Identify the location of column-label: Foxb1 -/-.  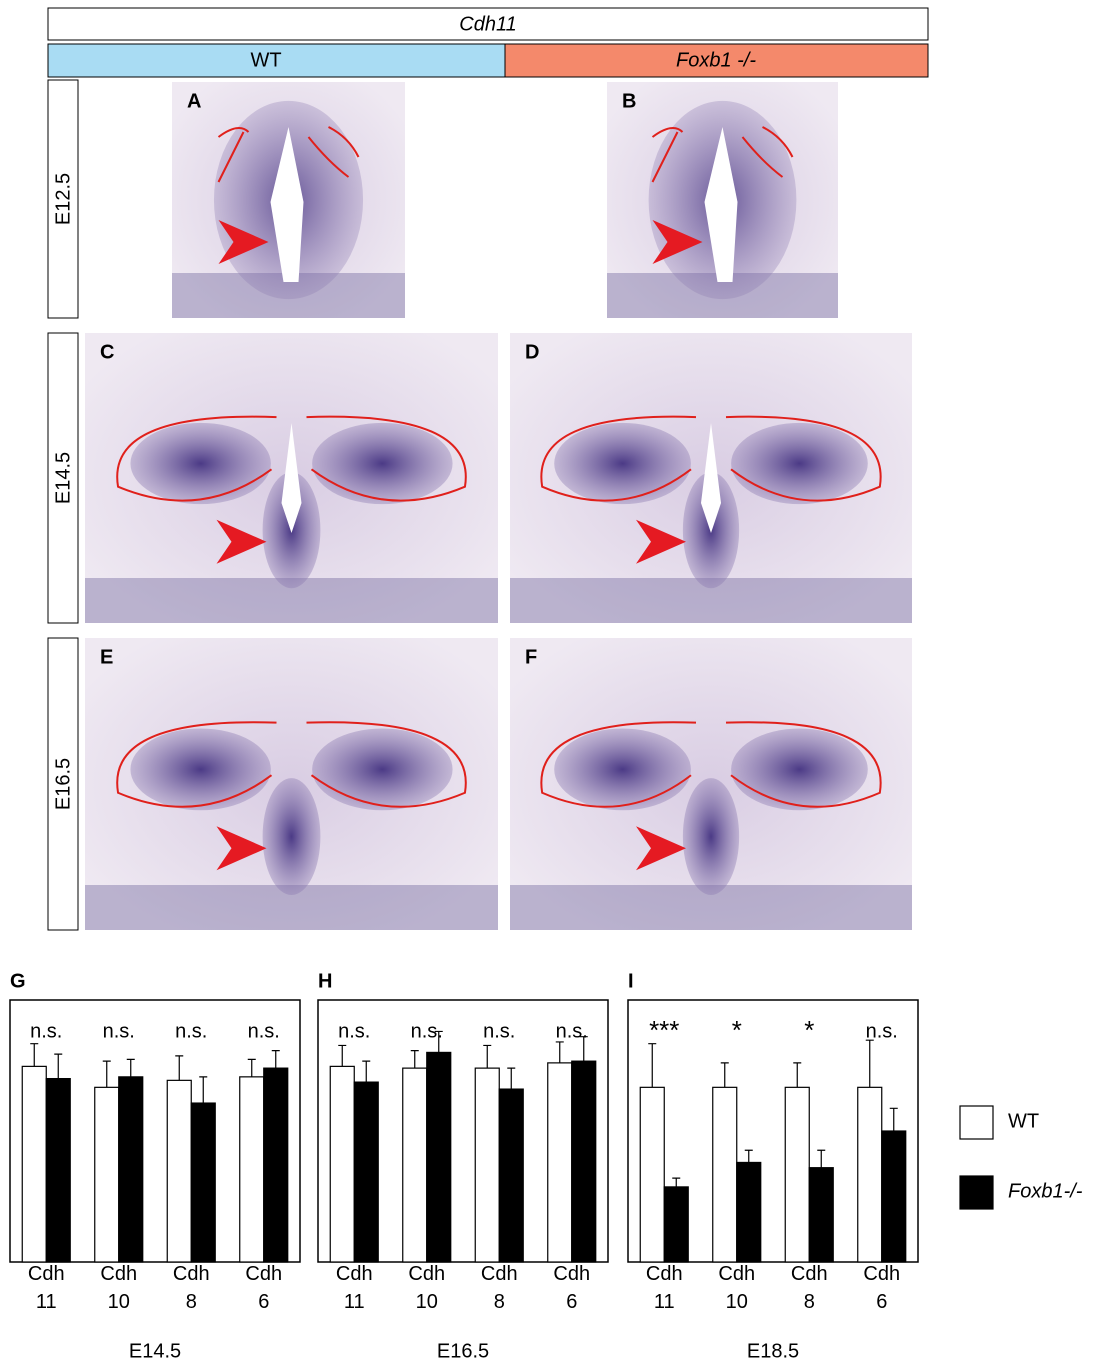
(716, 60).